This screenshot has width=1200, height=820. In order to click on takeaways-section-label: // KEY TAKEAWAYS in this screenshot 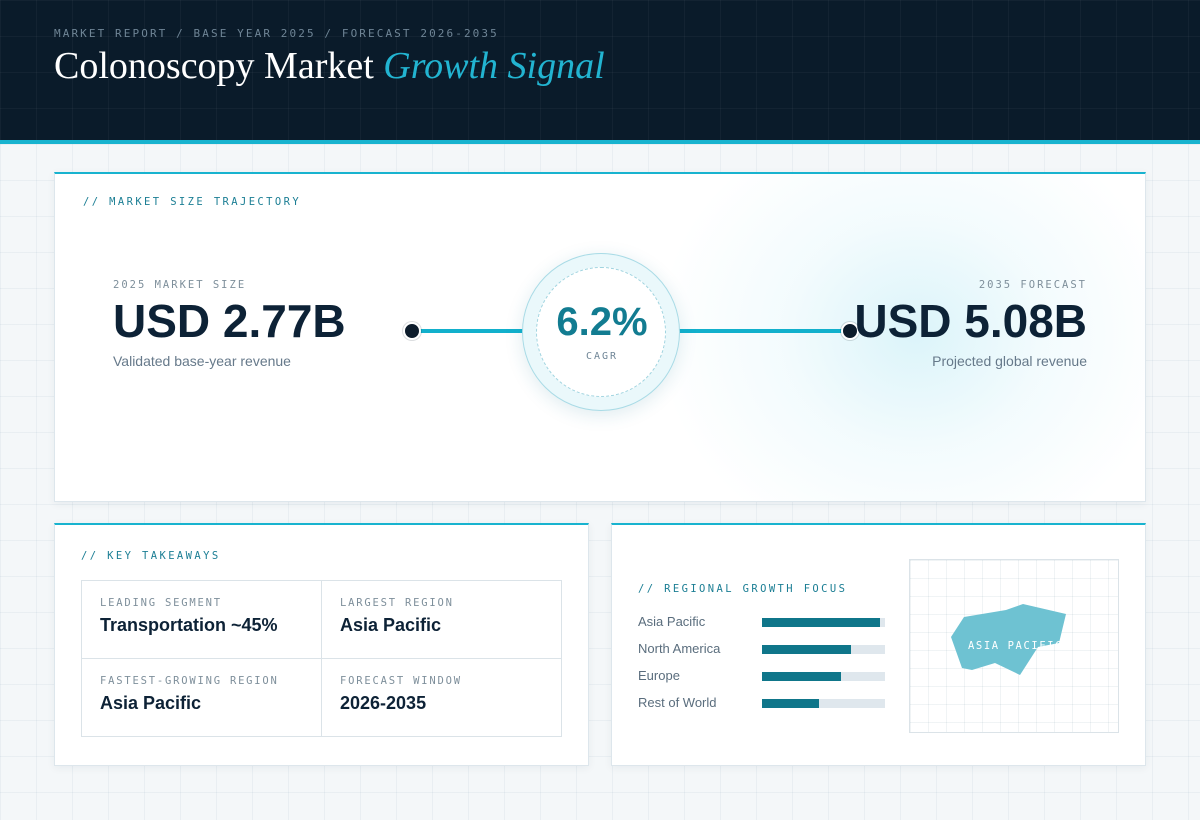, I will do `click(151, 556)`.